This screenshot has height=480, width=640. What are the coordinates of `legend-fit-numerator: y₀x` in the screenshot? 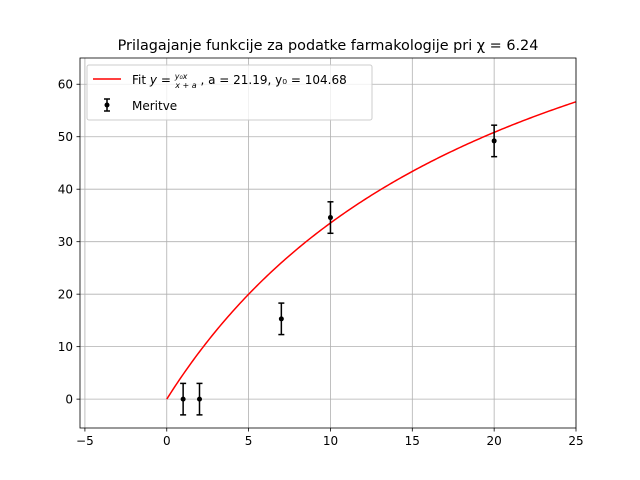 It's located at (181, 76).